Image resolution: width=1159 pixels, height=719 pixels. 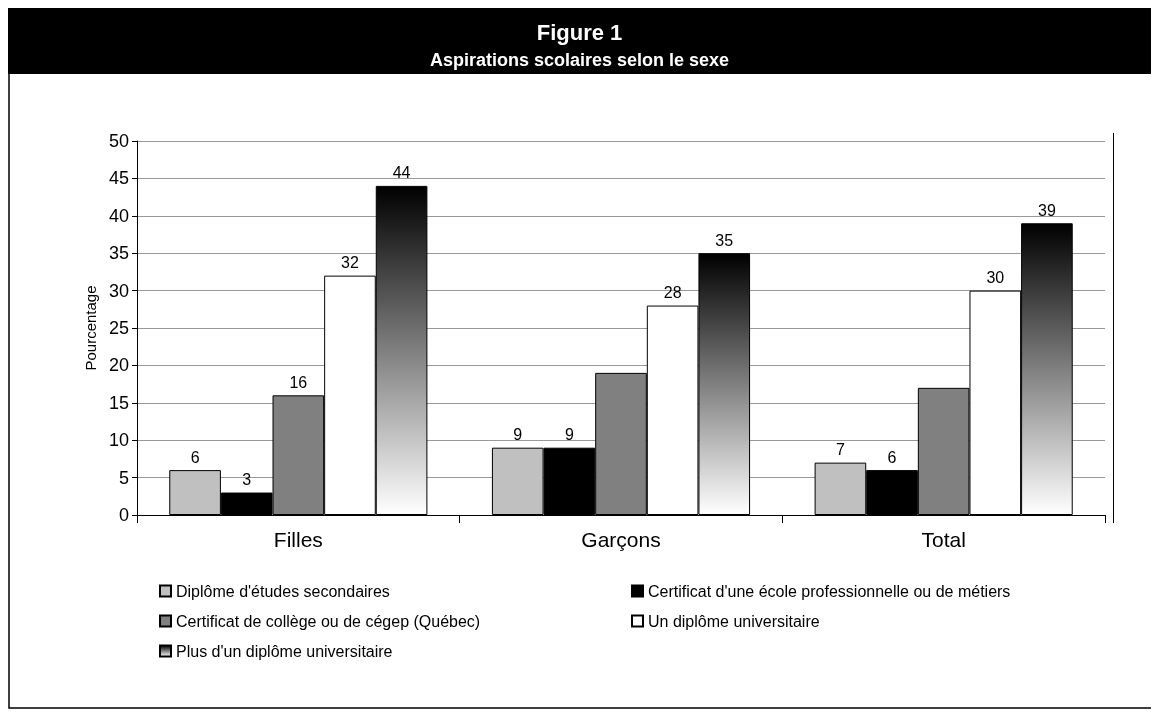 I want to click on legend-label: Certificat d'une école professionnelle ou de métiers, so click(x=829, y=591).